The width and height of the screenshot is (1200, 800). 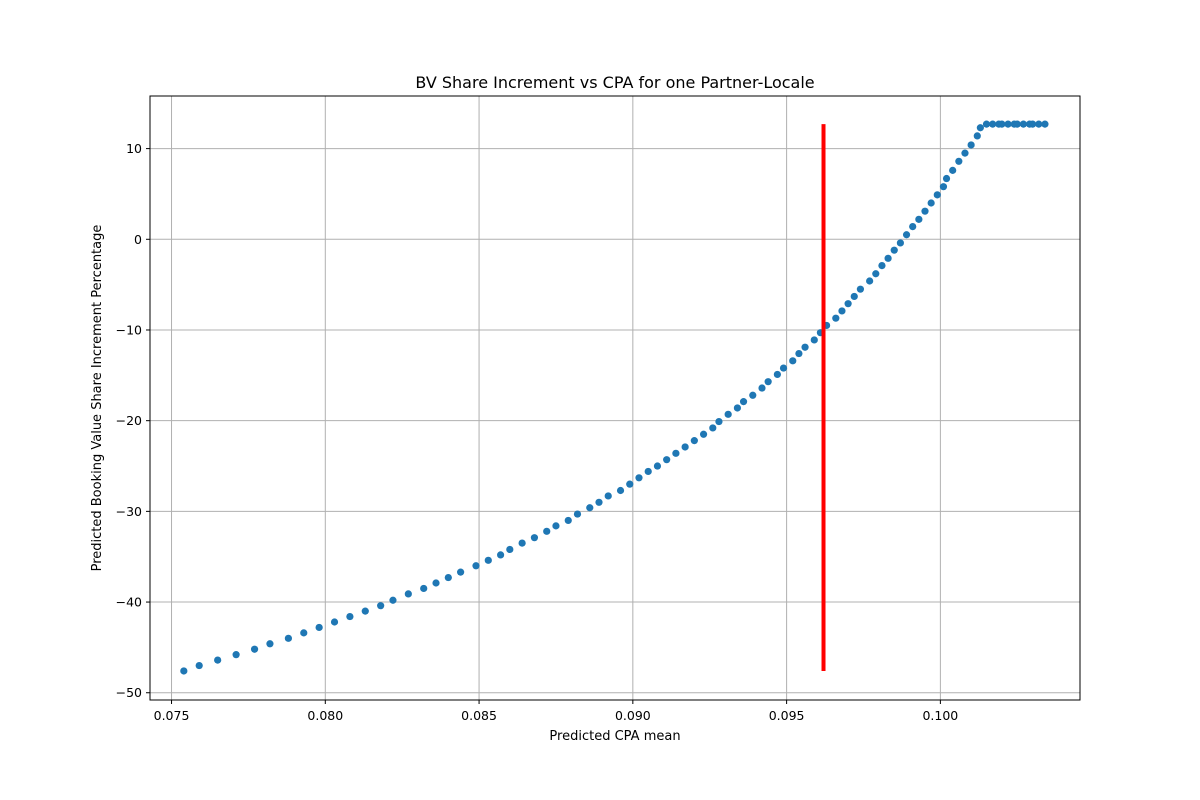 What do you see at coordinates (614, 736) in the screenshot?
I see `x-axis-label: Predicted CPA mean` at bounding box center [614, 736].